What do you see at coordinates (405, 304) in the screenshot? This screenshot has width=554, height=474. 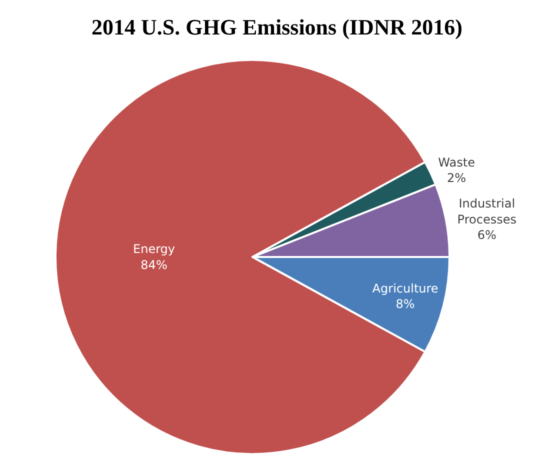 I see `data-label: 8%` at bounding box center [405, 304].